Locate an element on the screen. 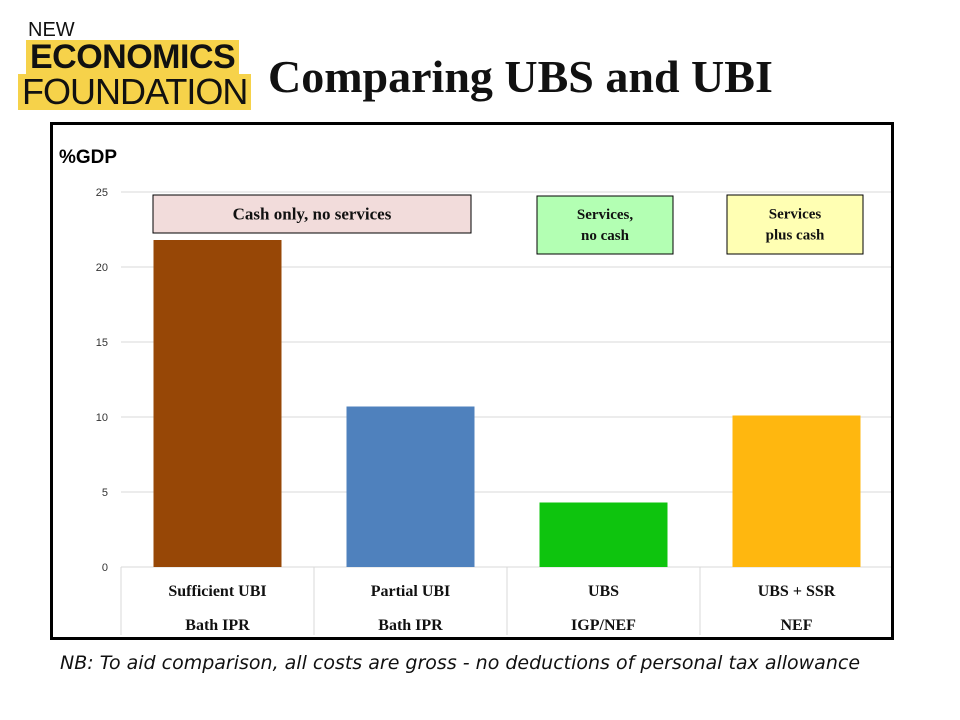  bar-sufficient-ubi is located at coordinates (217, 403).